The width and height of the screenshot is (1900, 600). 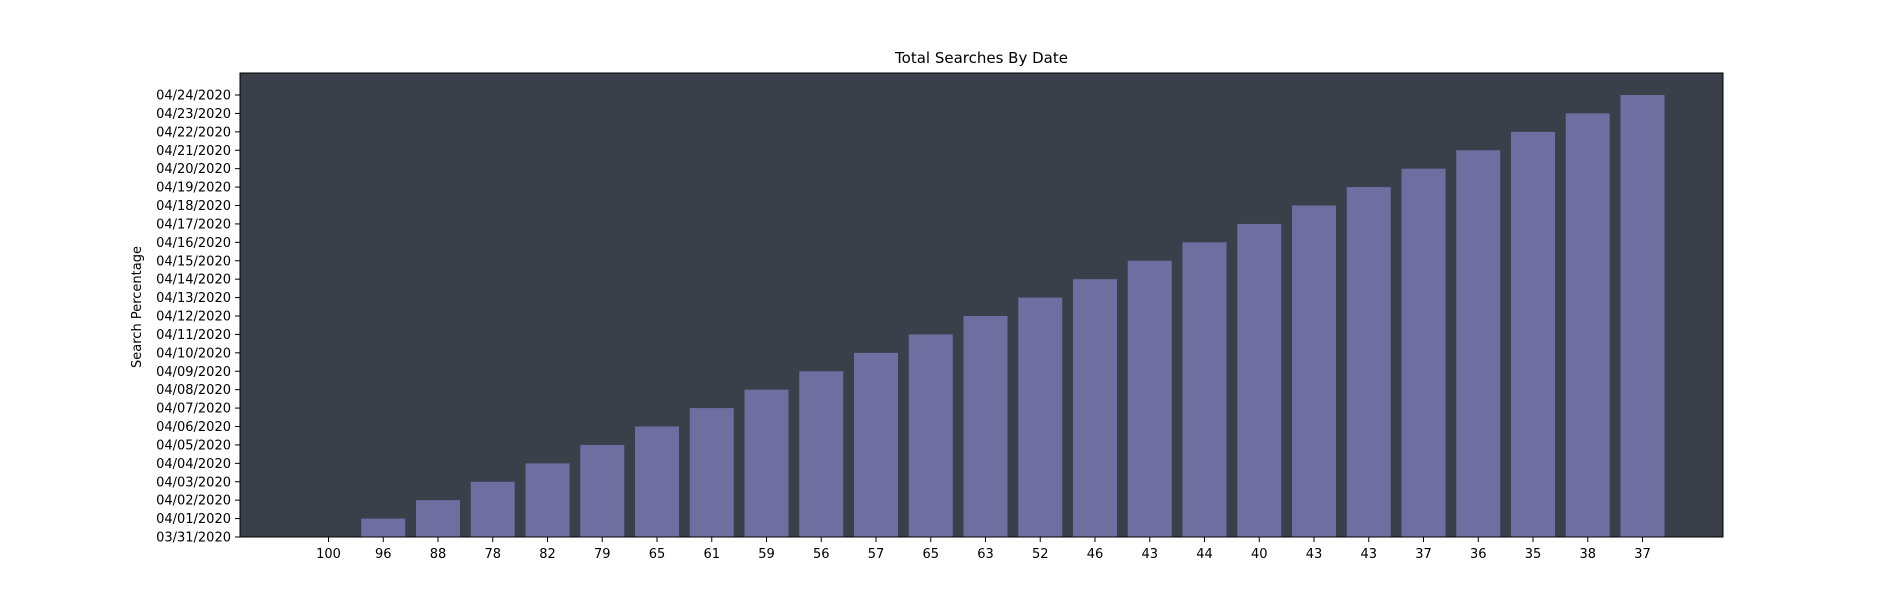 I want to click on x-tick-label: 35, so click(x=1533, y=554).